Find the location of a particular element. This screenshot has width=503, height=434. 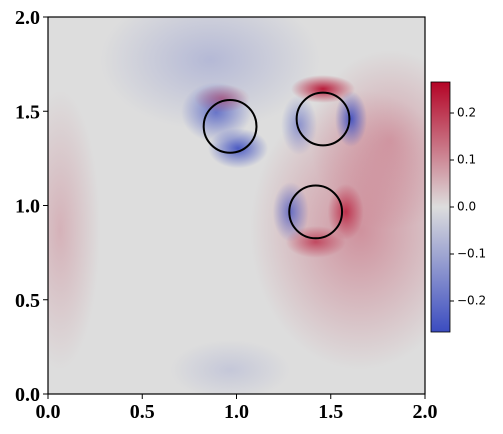

colorbar-tick-label: −0.1 is located at coordinates (471, 253).